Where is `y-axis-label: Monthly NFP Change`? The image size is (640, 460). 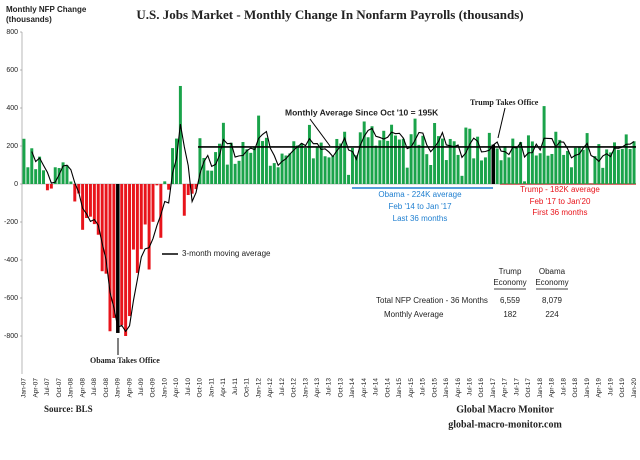
y-axis-label: Monthly NFP Change is located at coordinates (46, 9).